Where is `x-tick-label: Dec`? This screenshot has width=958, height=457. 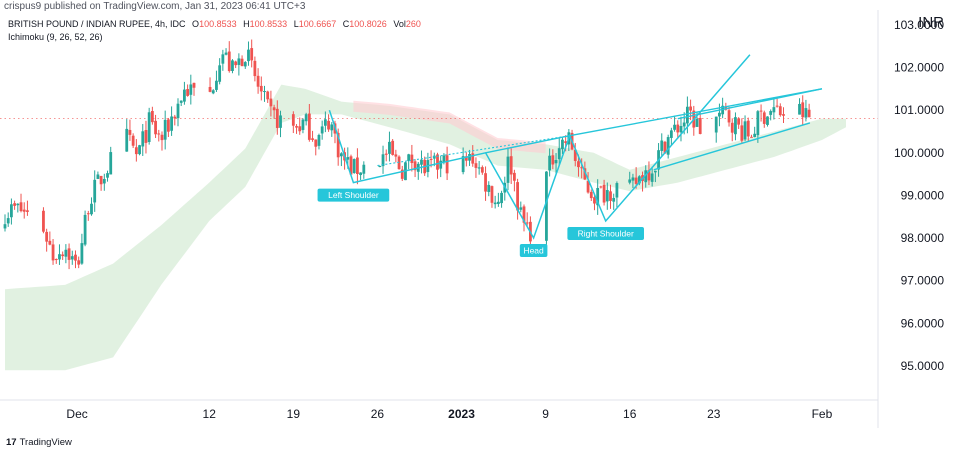
x-tick-label: Dec is located at coordinates (76, 414).